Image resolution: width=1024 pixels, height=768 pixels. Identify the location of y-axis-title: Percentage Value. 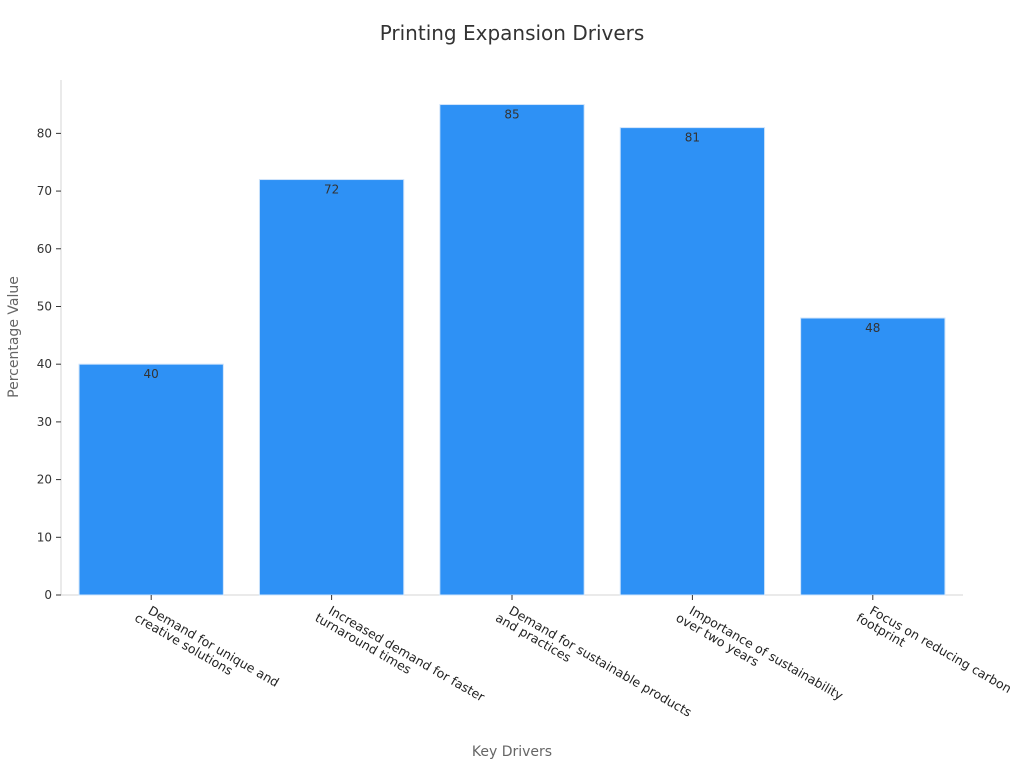
(14, 337).